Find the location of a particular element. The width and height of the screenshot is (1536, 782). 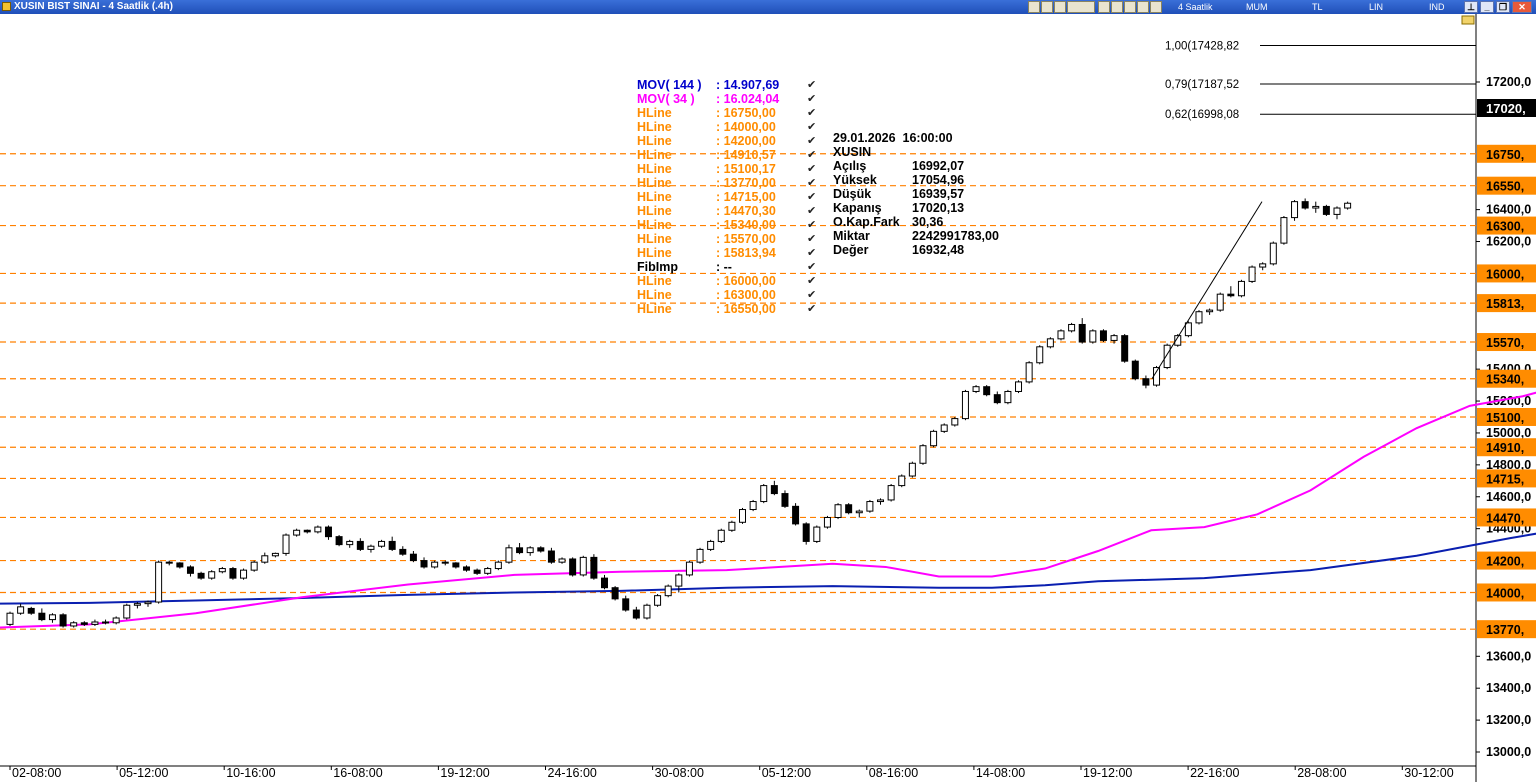

hline-price-label: 14200, is located at coordinates (1505, 562).